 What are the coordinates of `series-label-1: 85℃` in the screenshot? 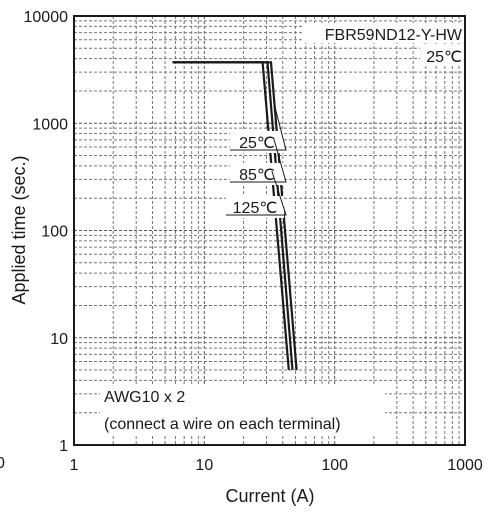 It's located at (257, 175).